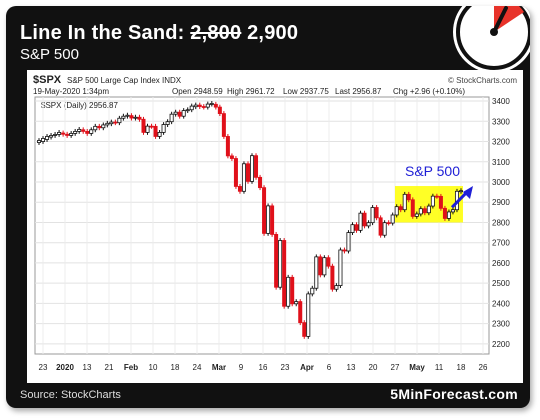 The height and width of the screenshot is (420, 540). Describe the element at coordinates (501, 142) in the screenshot. I see `y-tick-label: 3200` at that location.